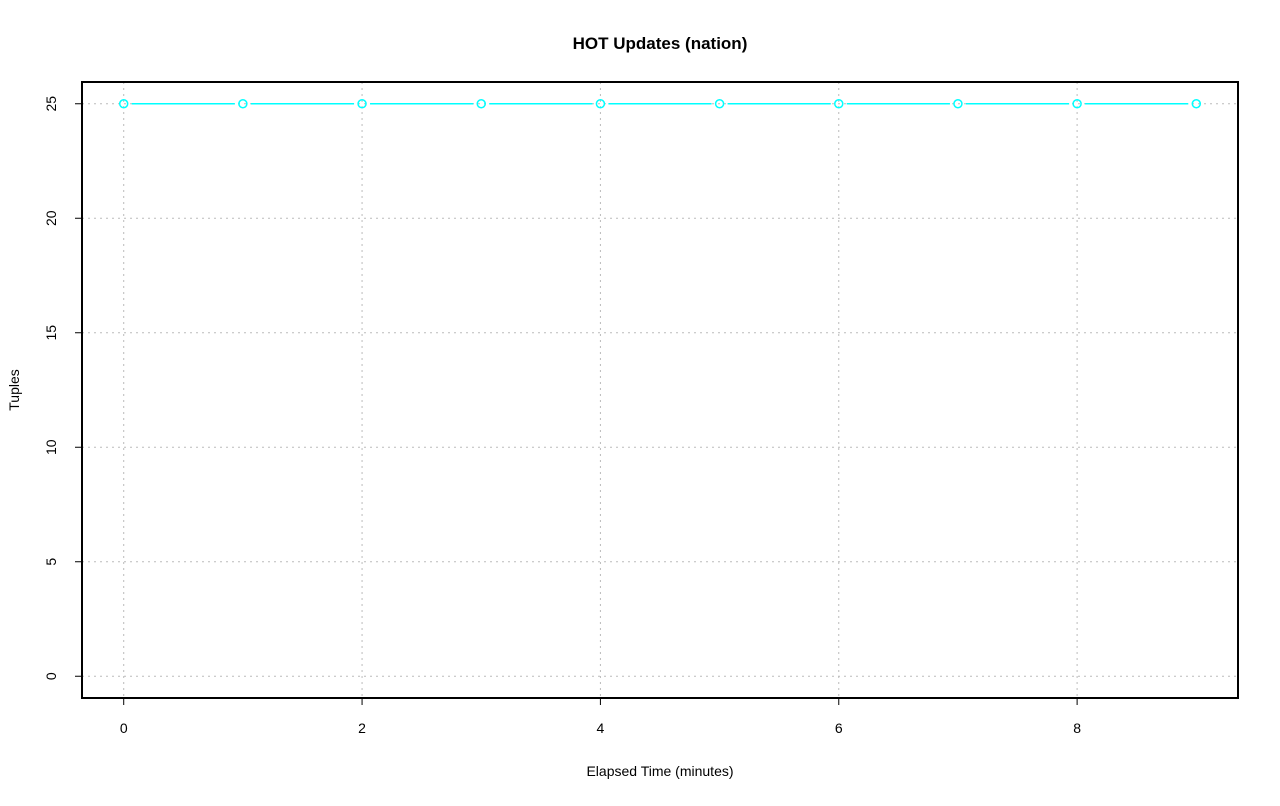  Describe the element at coordinates (1077, 728) in the screenshot. I see `x-tick-label: 8` at that location.